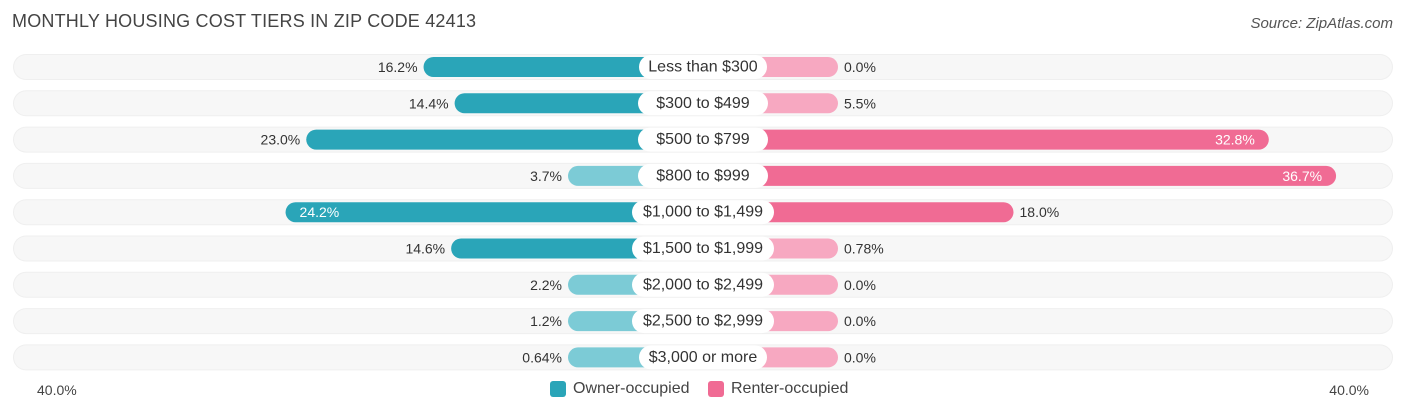 The image size is (1406, 414). What do you see at coordinates (320, 212) in the screenshot?
I see `owner-value-label: 24.2%` at bounding box center [320, 212].